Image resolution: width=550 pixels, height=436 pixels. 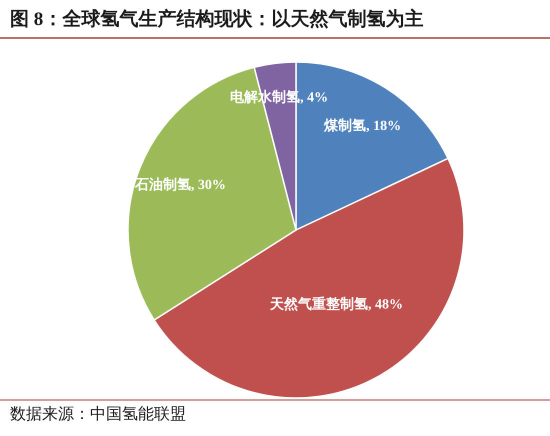 What do you see at coordinates (335, 304) in the screenshot?
I see `slice-label: 天然气重整制氢, 48%` at bounding box center [335, 304].